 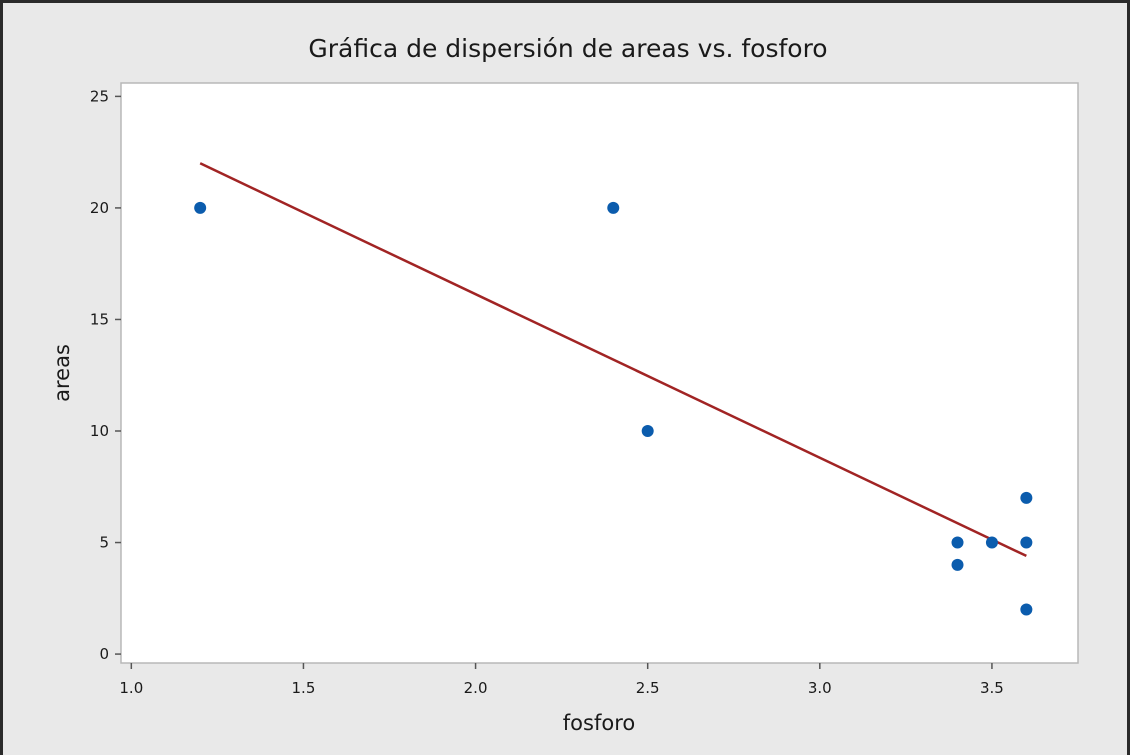 I want to click on y-tick-label: 0, so click(x=104, y=654).